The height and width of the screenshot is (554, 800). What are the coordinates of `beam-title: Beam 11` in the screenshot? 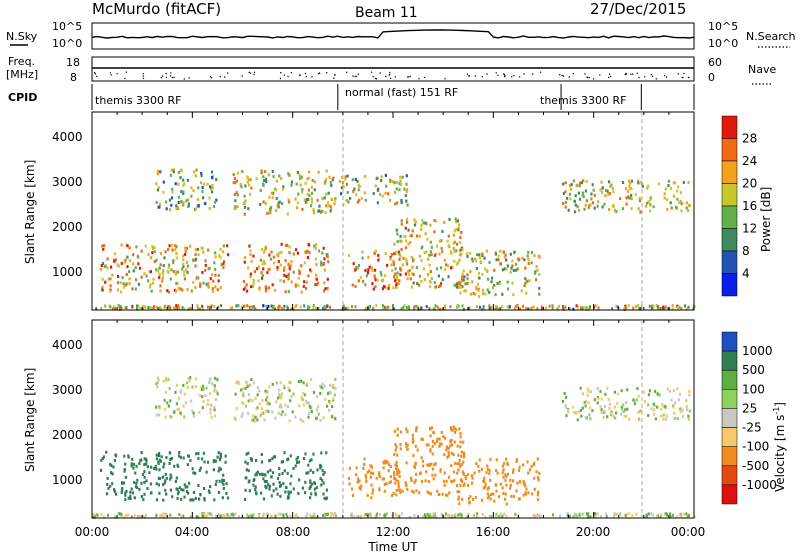 It's located at (386, 13).